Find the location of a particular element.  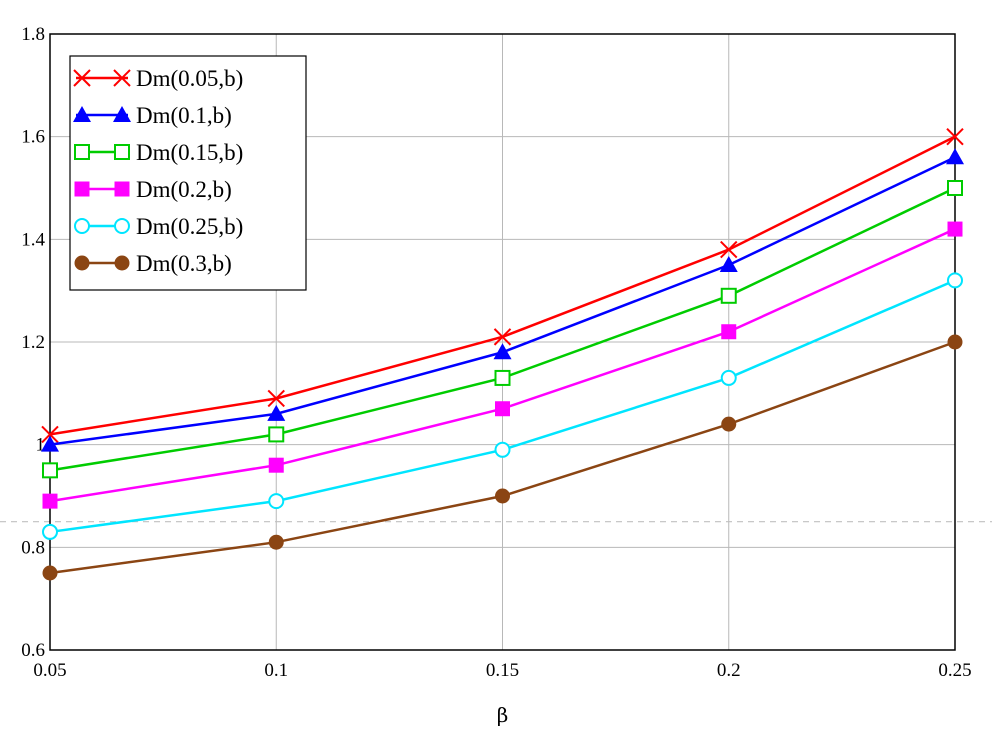

x-tick-label: 0.1 is located at coordinates (276, 670).